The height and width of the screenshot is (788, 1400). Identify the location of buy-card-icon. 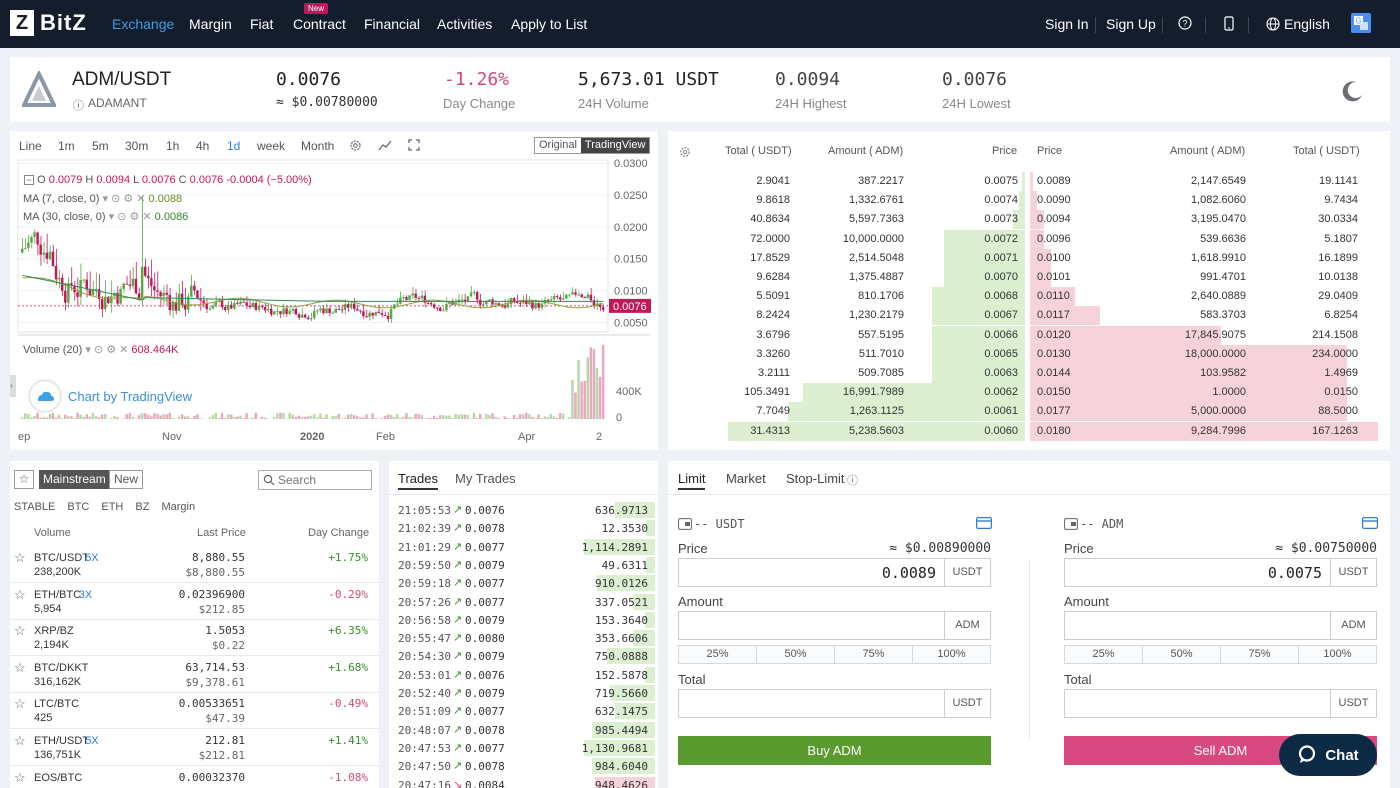
(984, 524).